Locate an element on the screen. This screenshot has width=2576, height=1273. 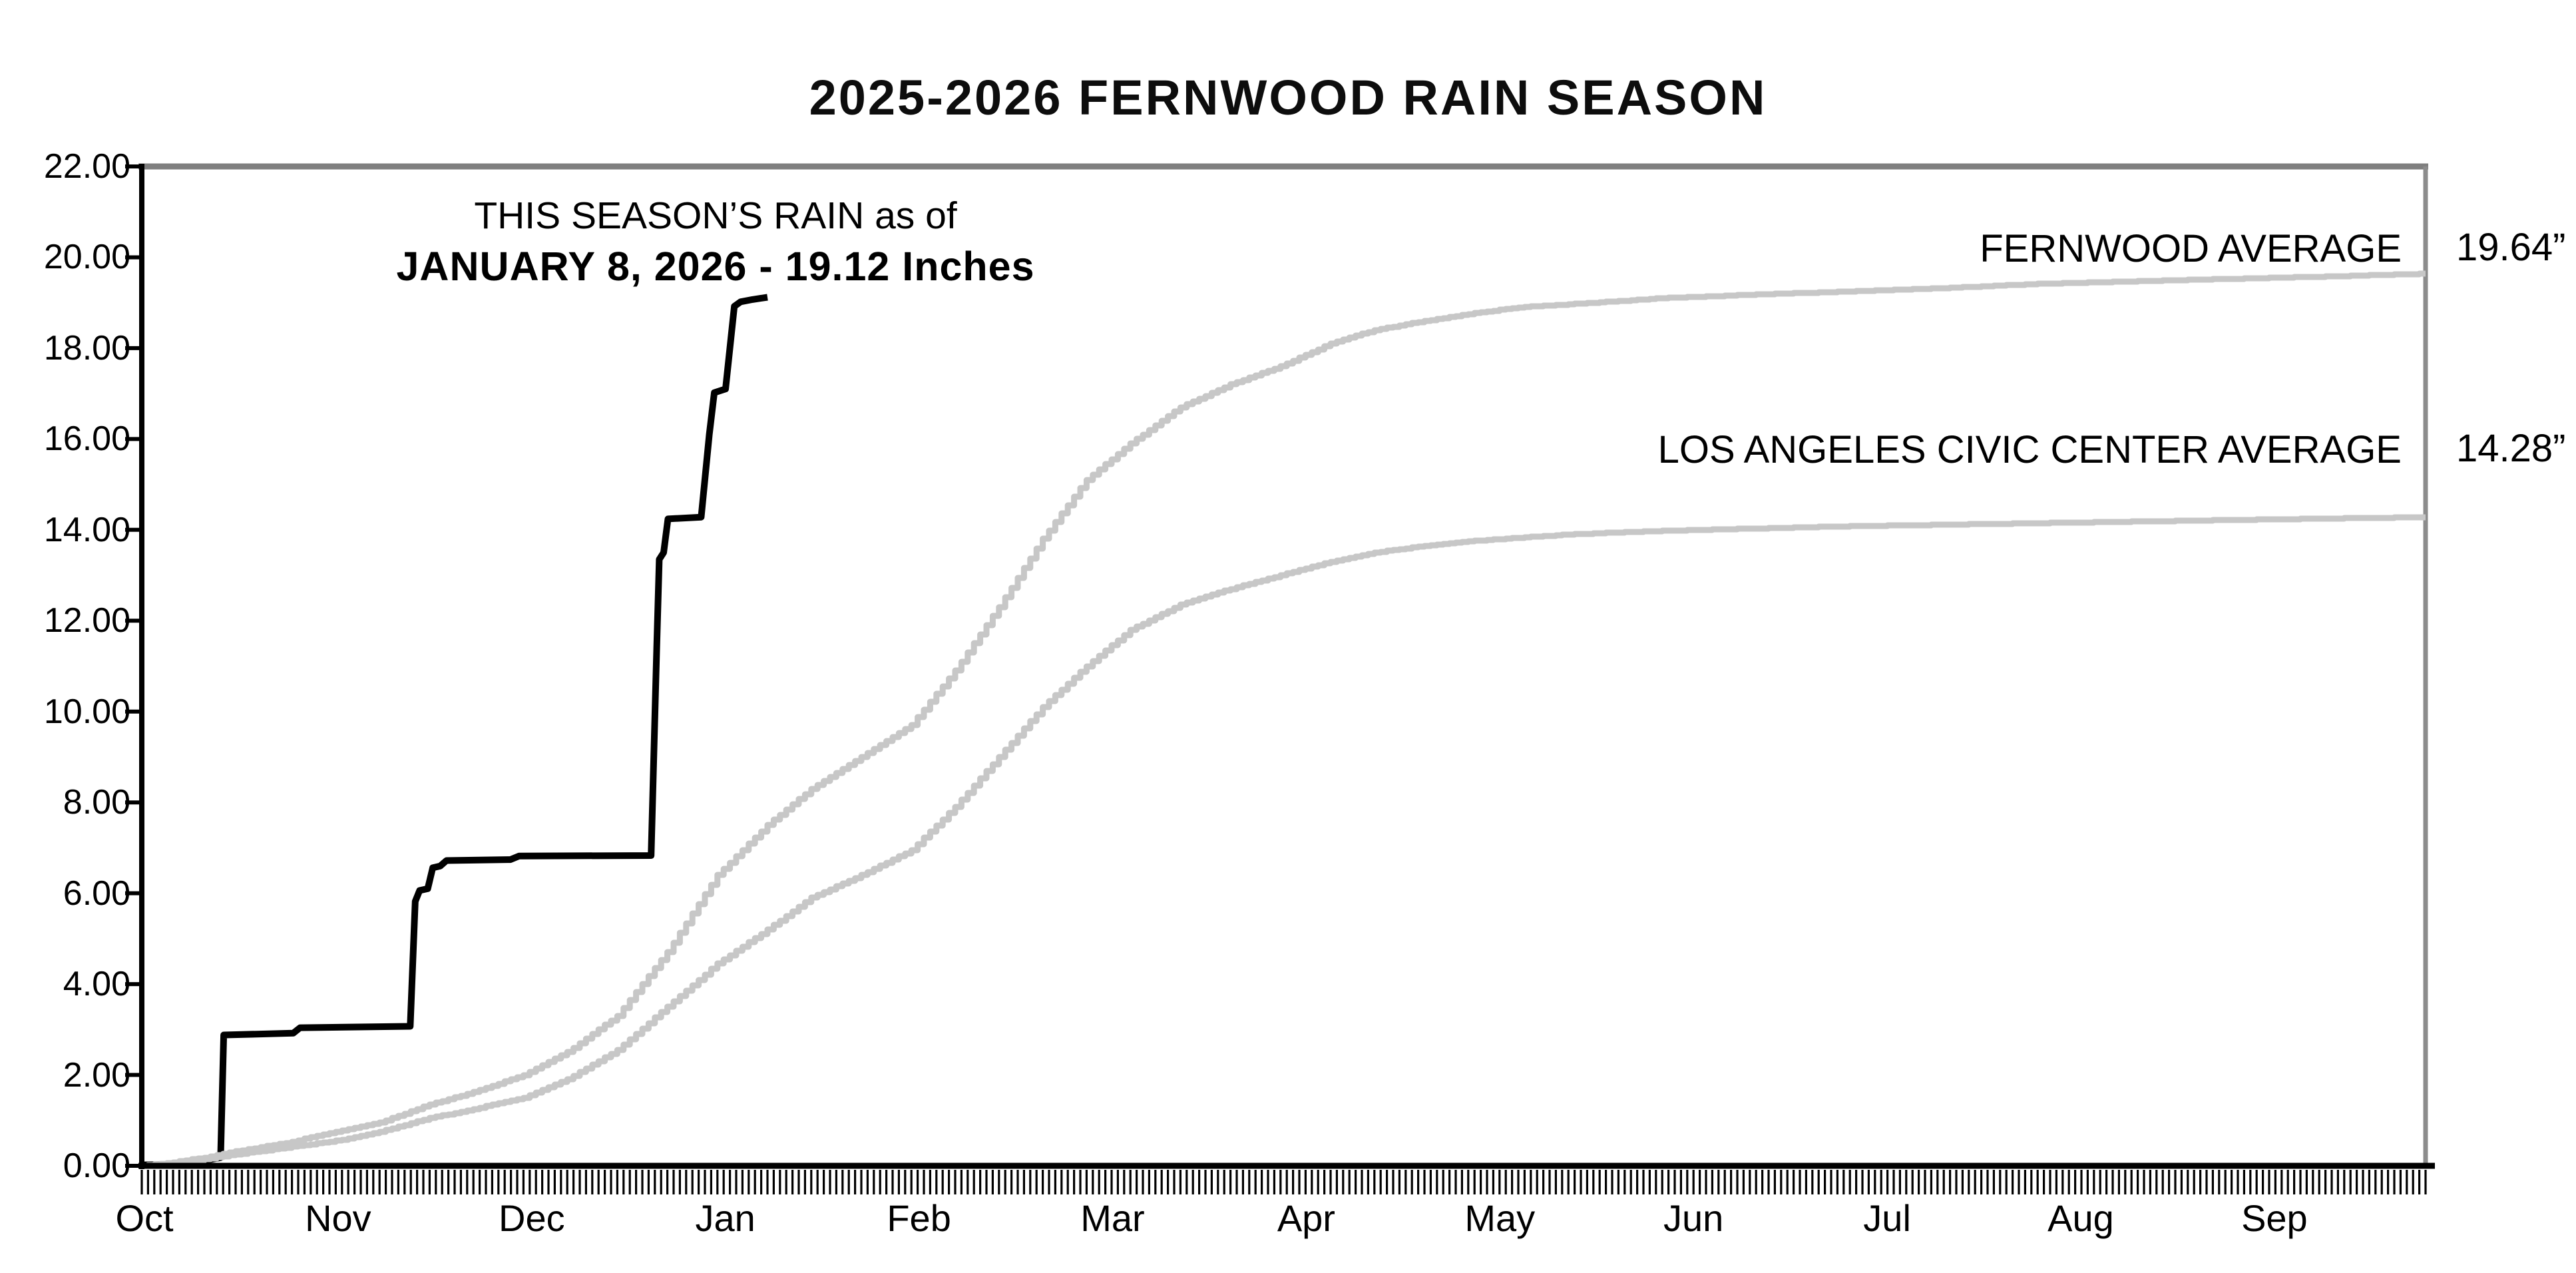
month-label-may: May is located at coordinates (1500, 1218).